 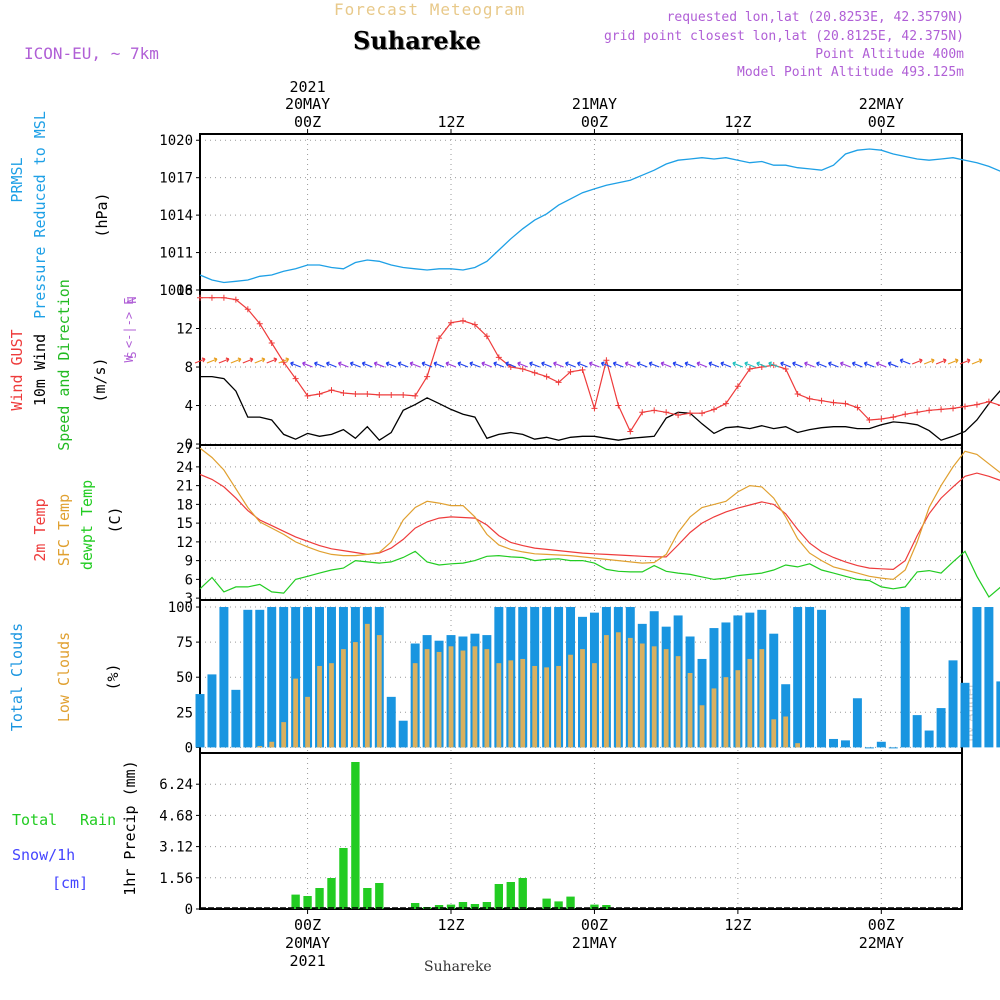 What do you see at coordinates (40, 370) in the screenshot?
I see `label-10m-wind: 10m Wind` at bounding box center [40, 370].